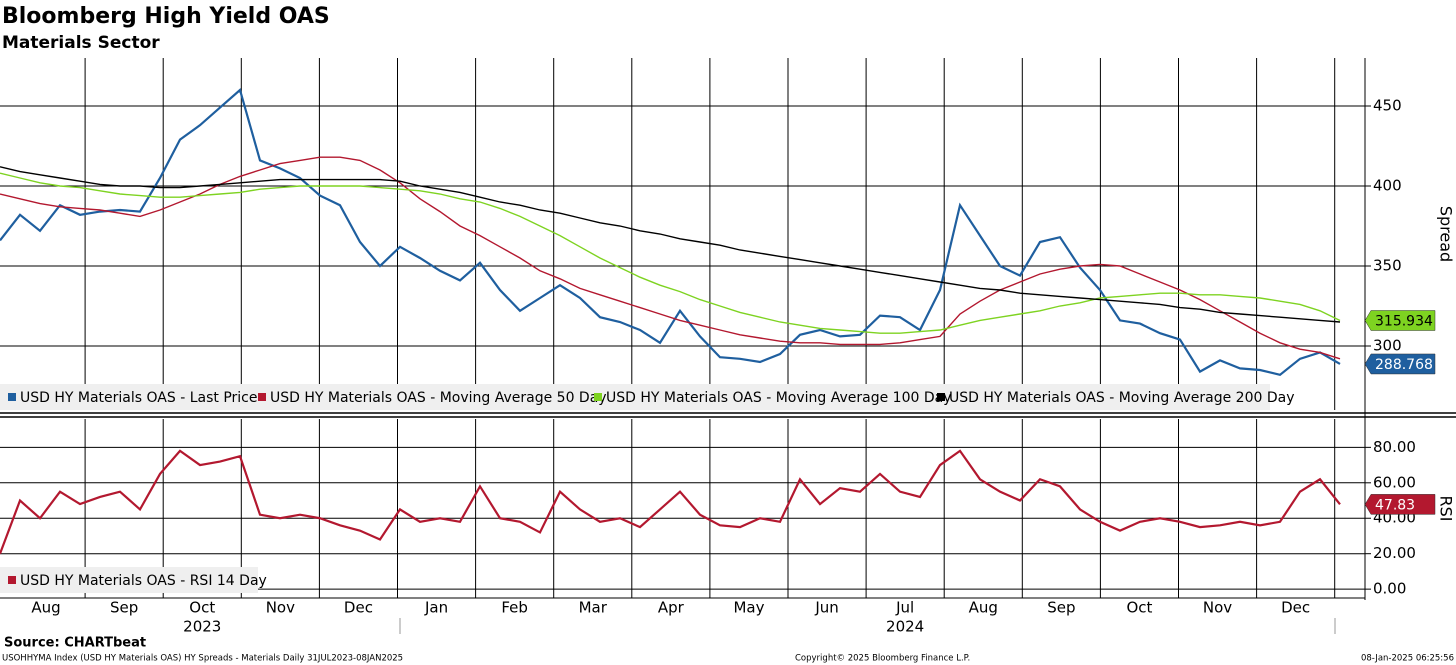 The height and width of the screenshot is (665, 1456). I want to click on year-label: 2023, so click(202, 627).